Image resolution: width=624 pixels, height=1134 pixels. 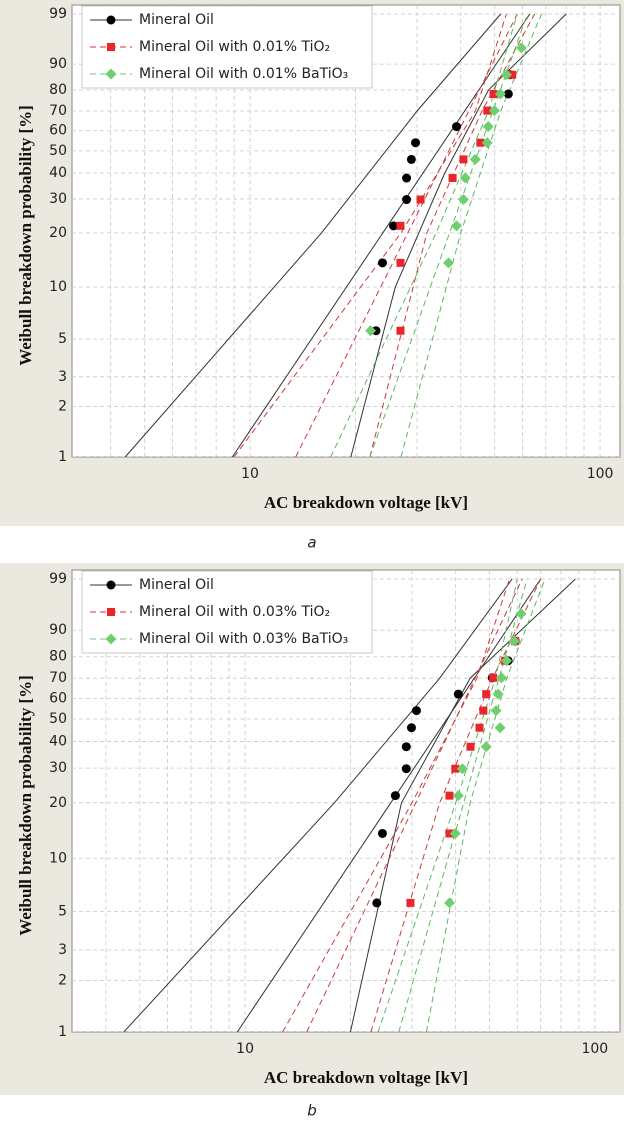 I want to click on legend-label: Mineral Oil with 0.03% TiO₂, so click(x=234, y=612).